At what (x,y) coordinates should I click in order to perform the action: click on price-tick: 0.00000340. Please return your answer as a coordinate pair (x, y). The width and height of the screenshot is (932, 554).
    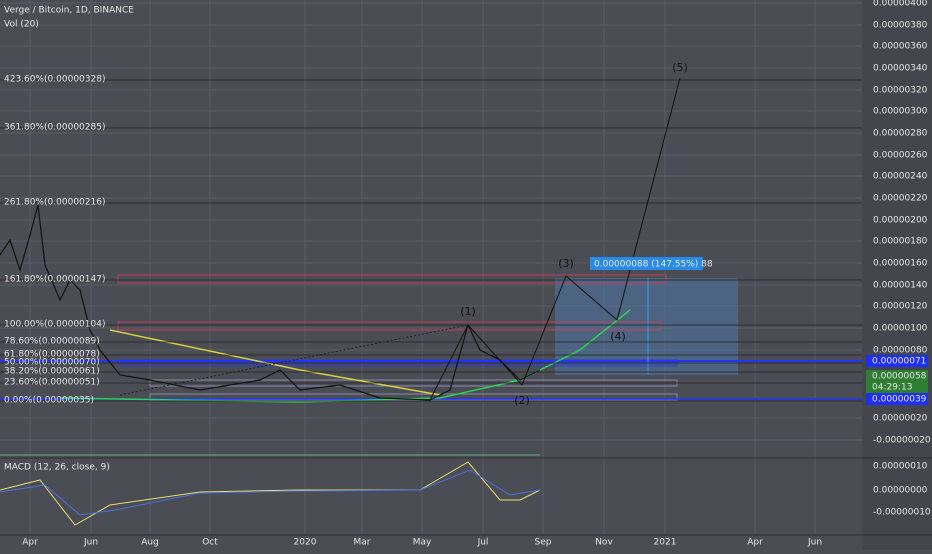
    Looking at the image, I should click on (900, 69).